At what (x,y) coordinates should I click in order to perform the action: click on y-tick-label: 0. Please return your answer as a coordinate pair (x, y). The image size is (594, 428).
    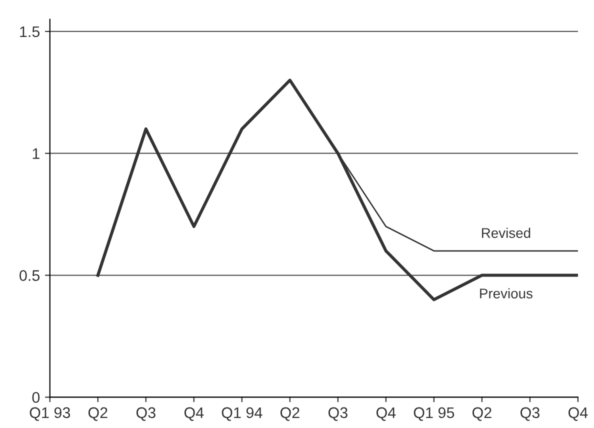
    Looking at the image, I should click on (36, 397).